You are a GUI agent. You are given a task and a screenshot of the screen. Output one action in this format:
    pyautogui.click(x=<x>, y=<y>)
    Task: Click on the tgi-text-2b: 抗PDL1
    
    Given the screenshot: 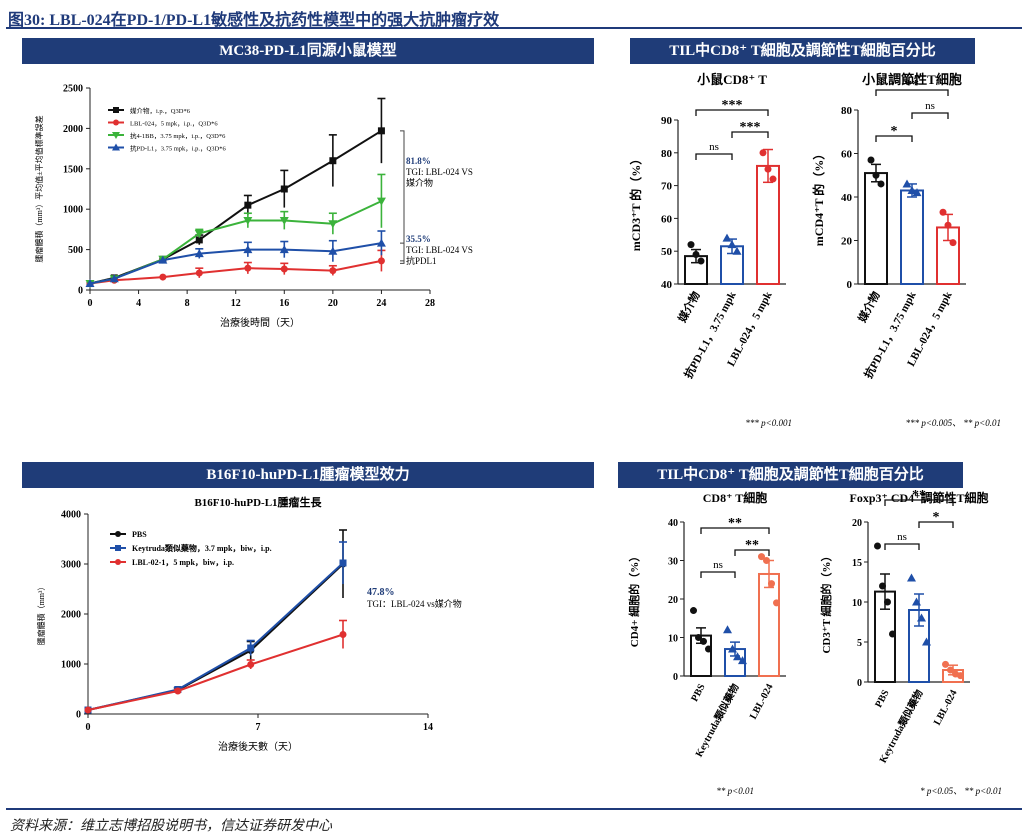 What is the action you would take?
    pyautogui.click(x=421, y=260)
    